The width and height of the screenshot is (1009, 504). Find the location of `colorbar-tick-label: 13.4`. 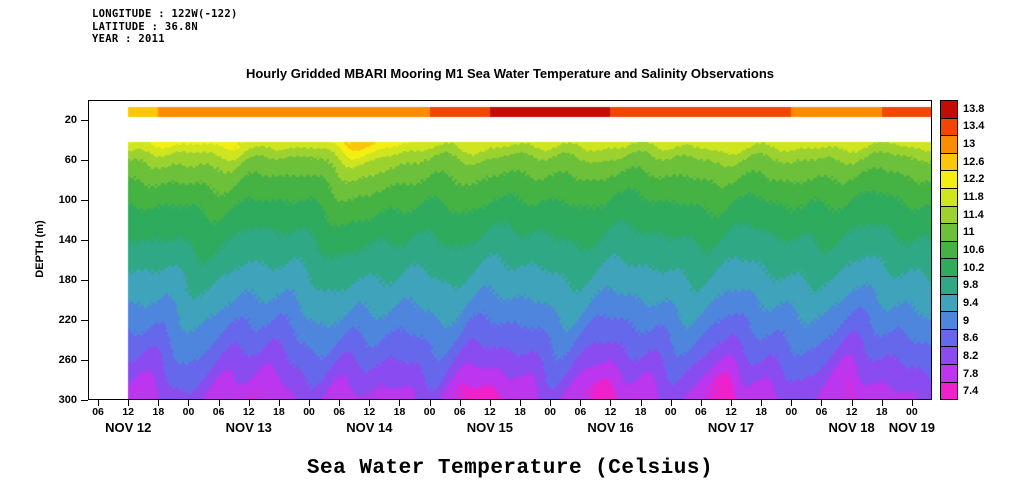

colorbar-tick-label: 13.4 is located at coordinates (974, 126).